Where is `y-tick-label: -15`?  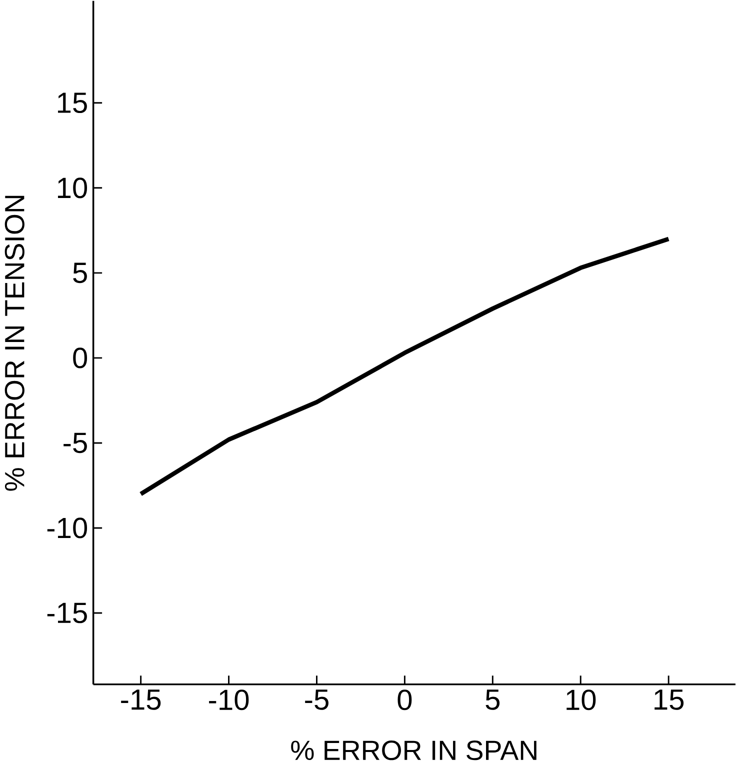
y-tick-label: -15 is located at coordinates (67, 613).